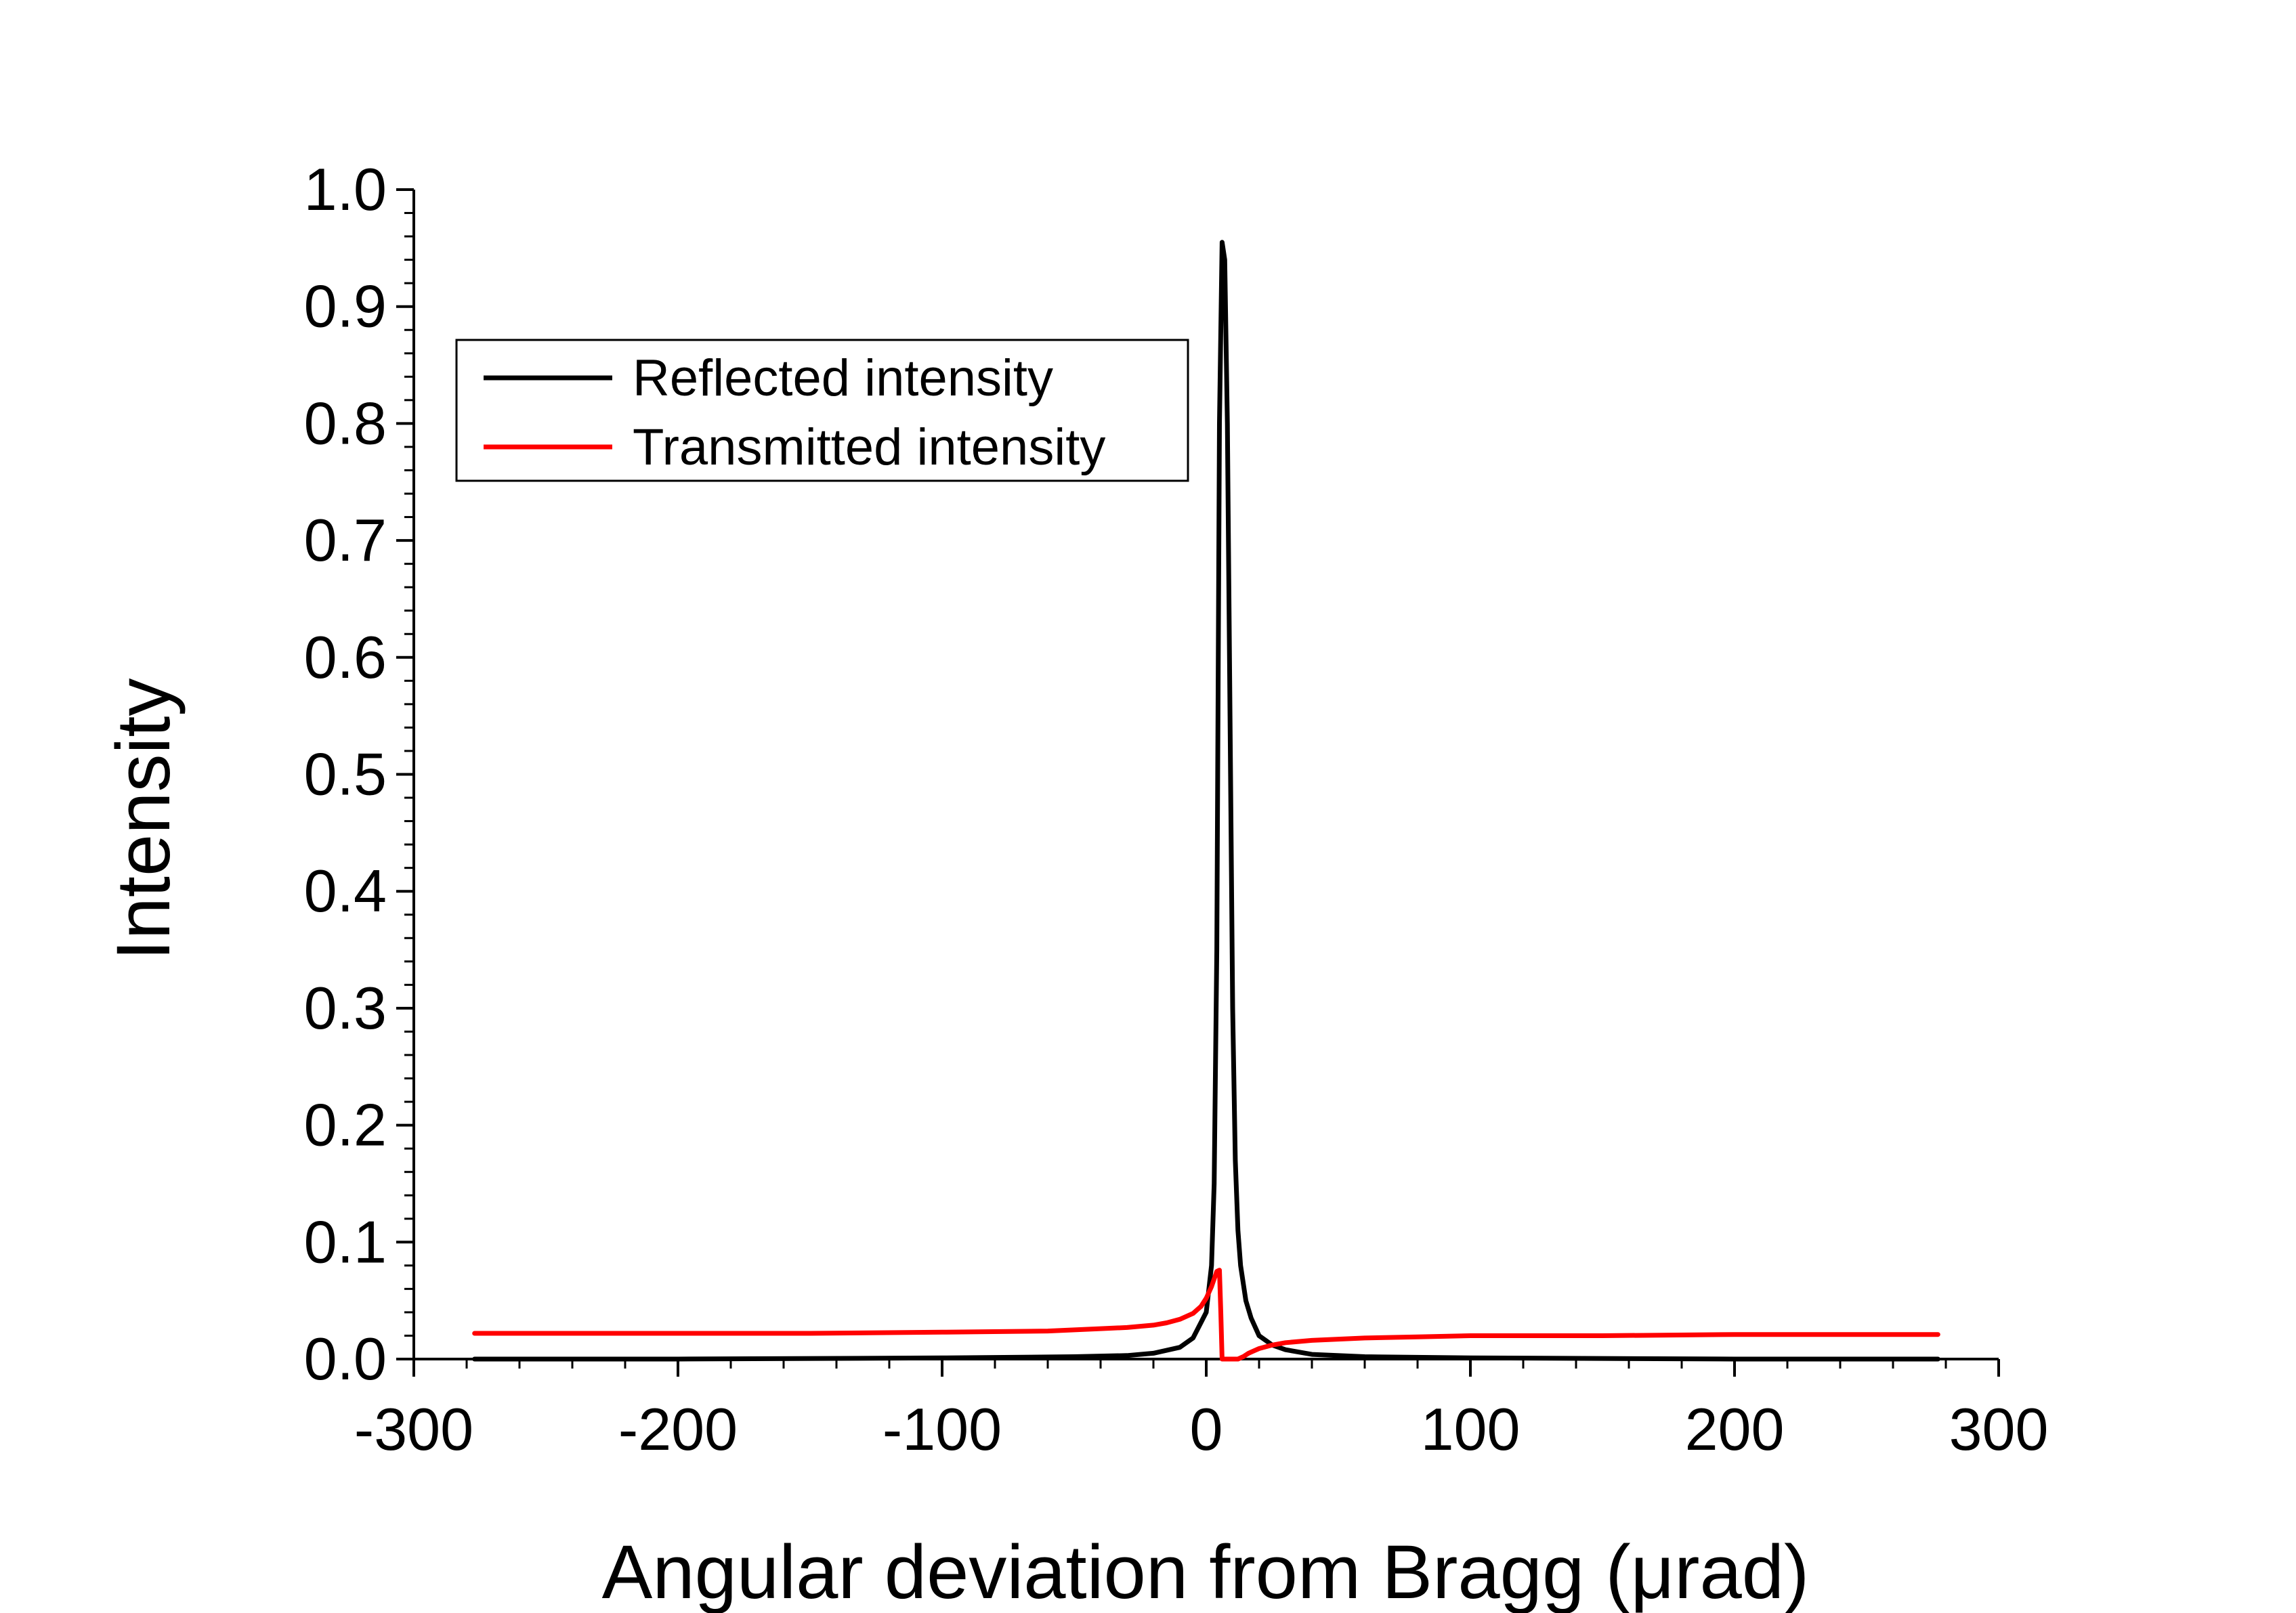 The image size is (2296, 1613). What do you see at coordinates (843, 378) in the screenshot?
I see `legend-label-reflected: Reflected intensity` at bounding box center [843, 378].